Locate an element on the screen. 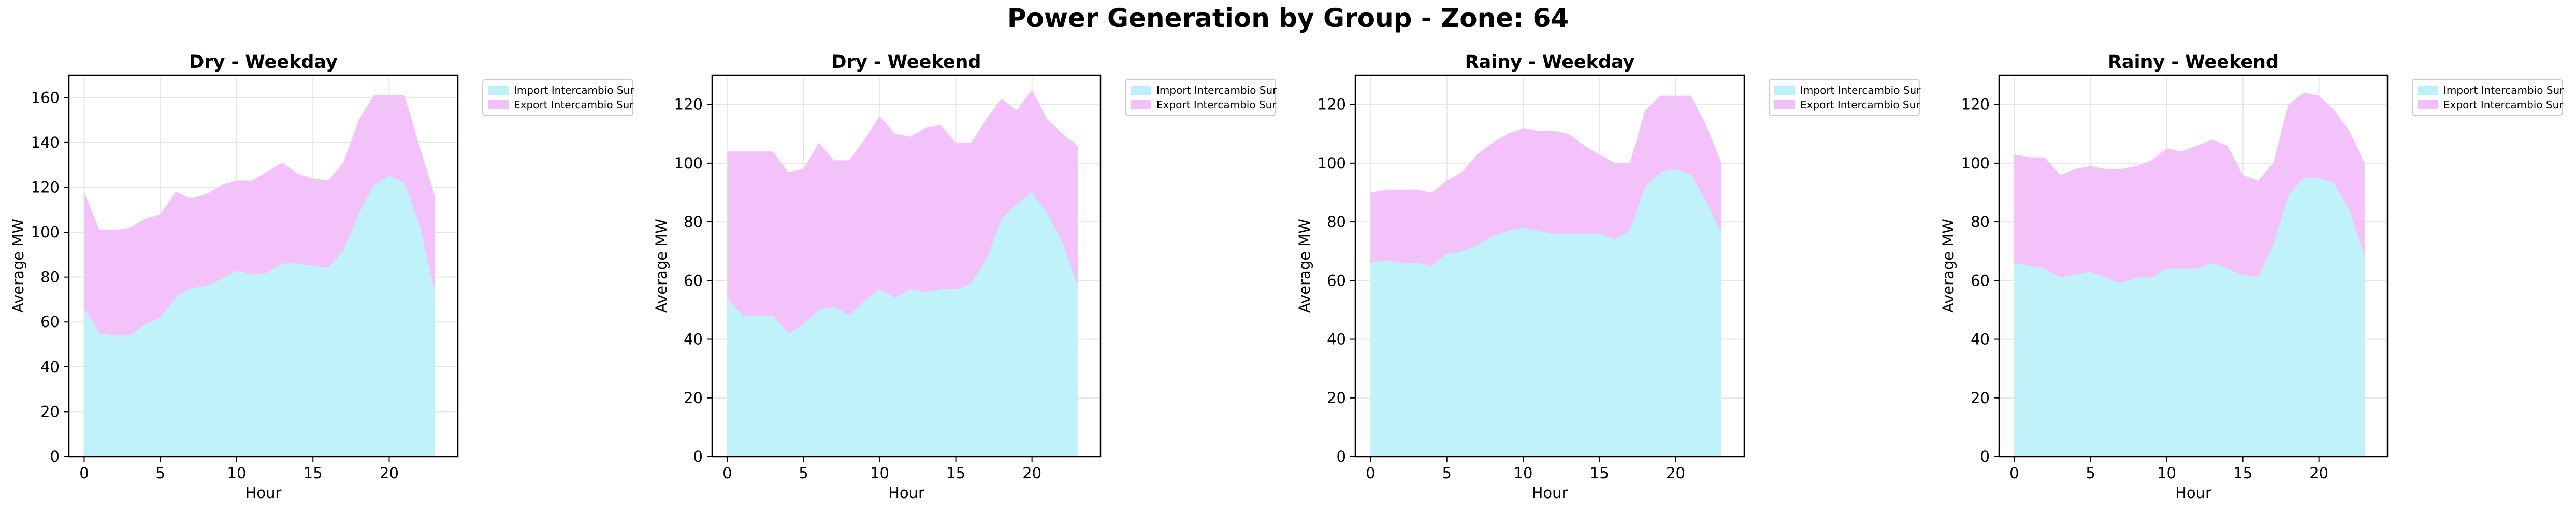  subplot-title: Dry - Weekday is located at coordinates (263, 62).